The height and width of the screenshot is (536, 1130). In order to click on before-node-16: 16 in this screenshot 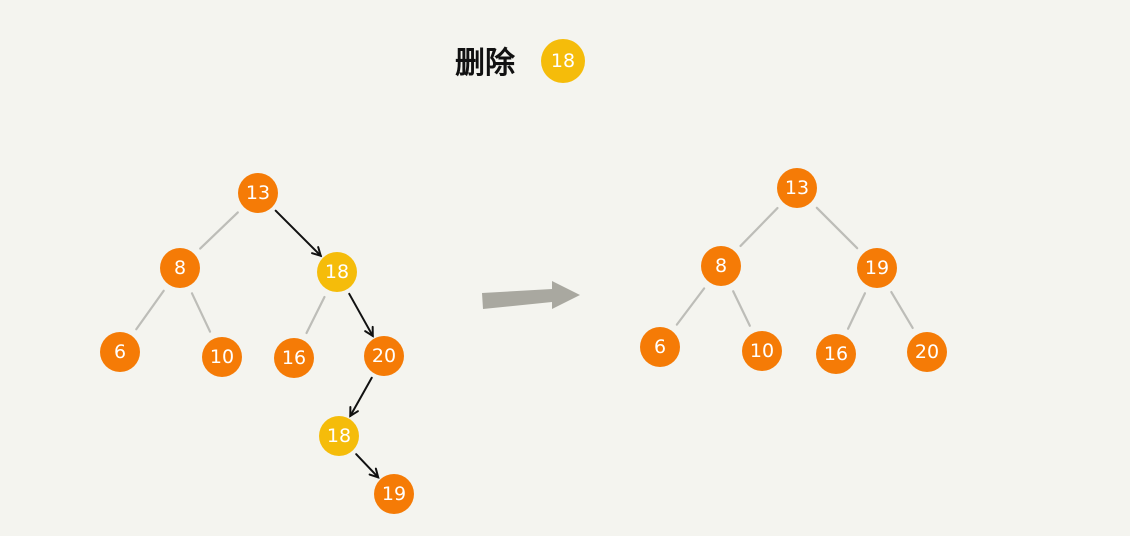, I will do `click(294, 358)`.